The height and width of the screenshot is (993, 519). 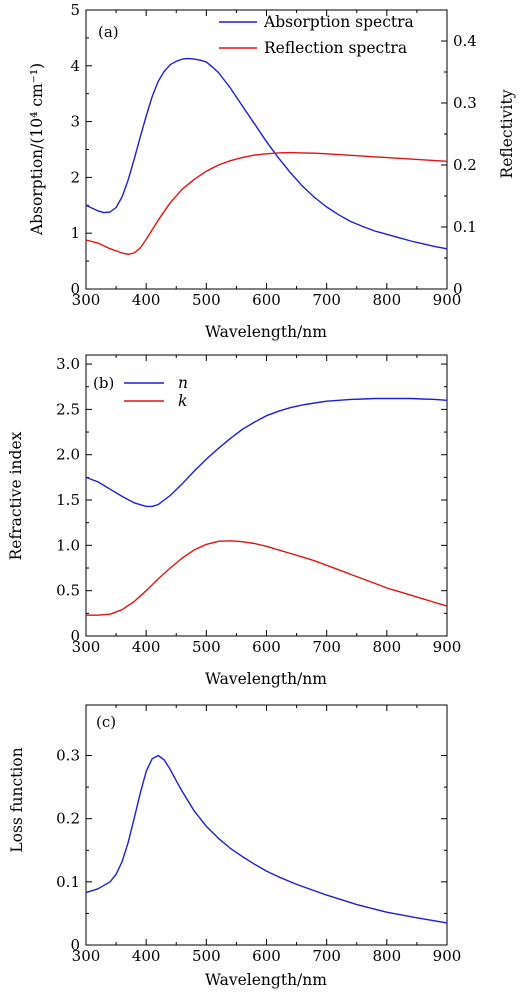 What do you see at coordinates (106, 722) in the screenshot?
I see `panel-c-label: (c)` at bounding box center [106, 722].